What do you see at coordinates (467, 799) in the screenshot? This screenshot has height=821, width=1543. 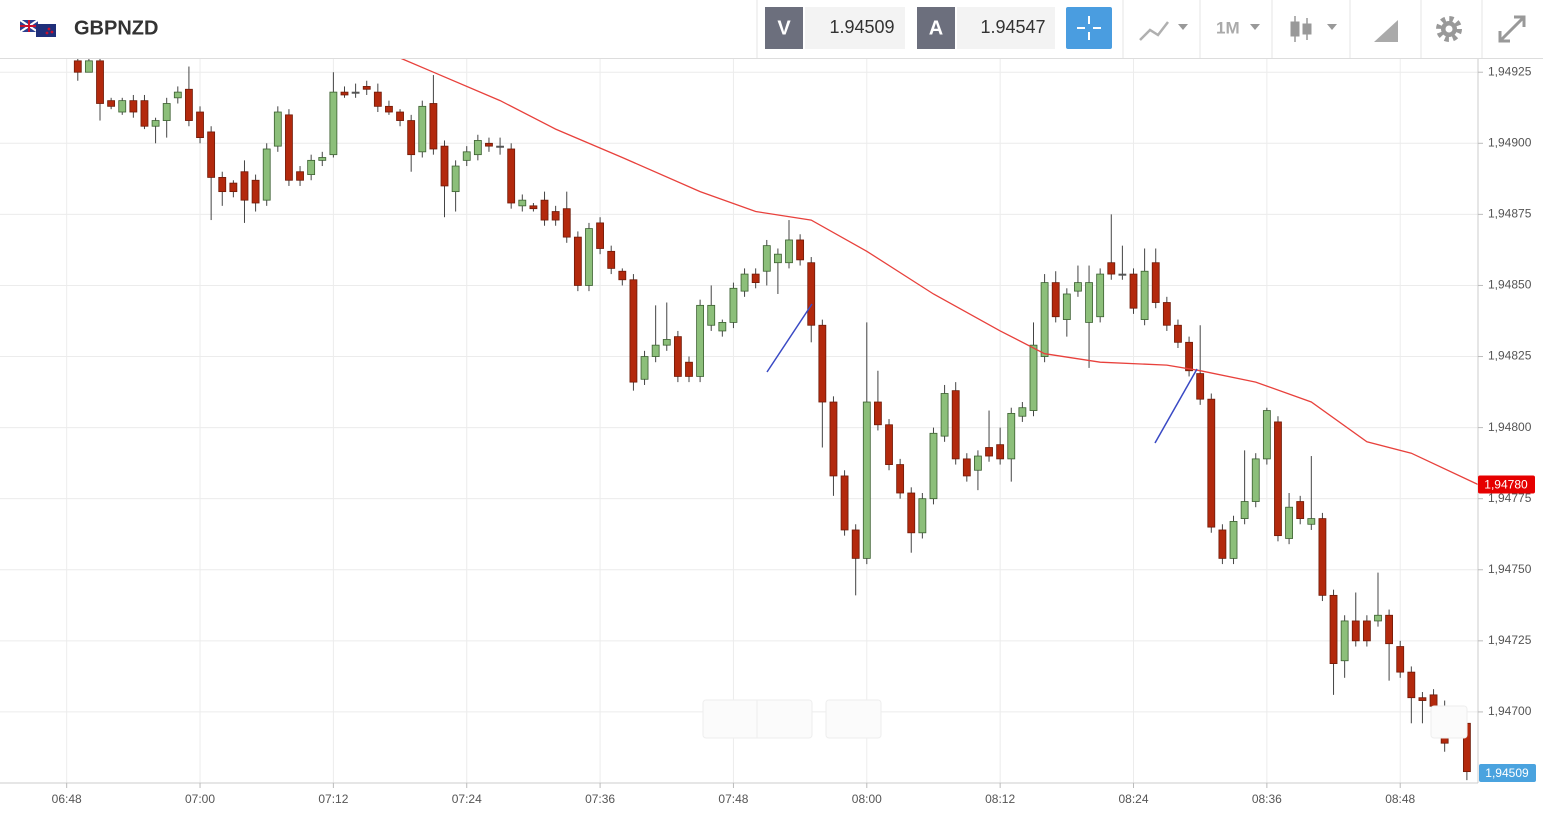 I see `x-tick-label: 07:24` at bounding box center [467, 799].